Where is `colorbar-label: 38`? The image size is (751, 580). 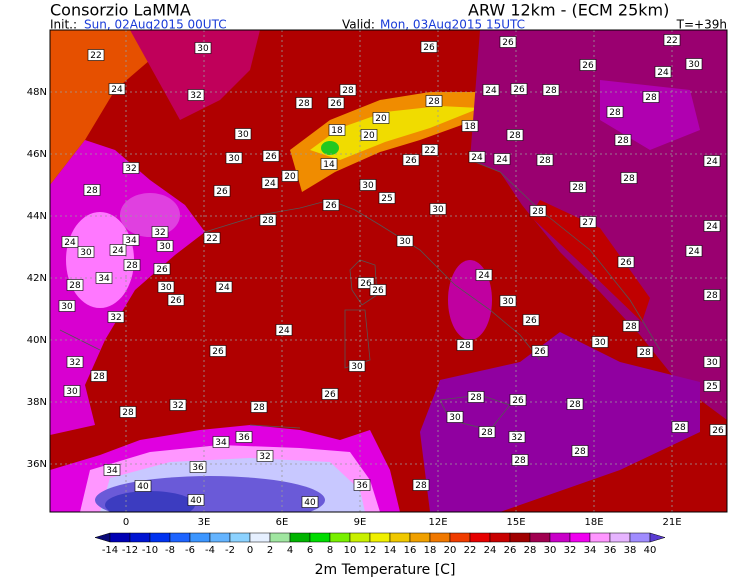
colorbar-label: 38 is located at coordinates (630, 550).